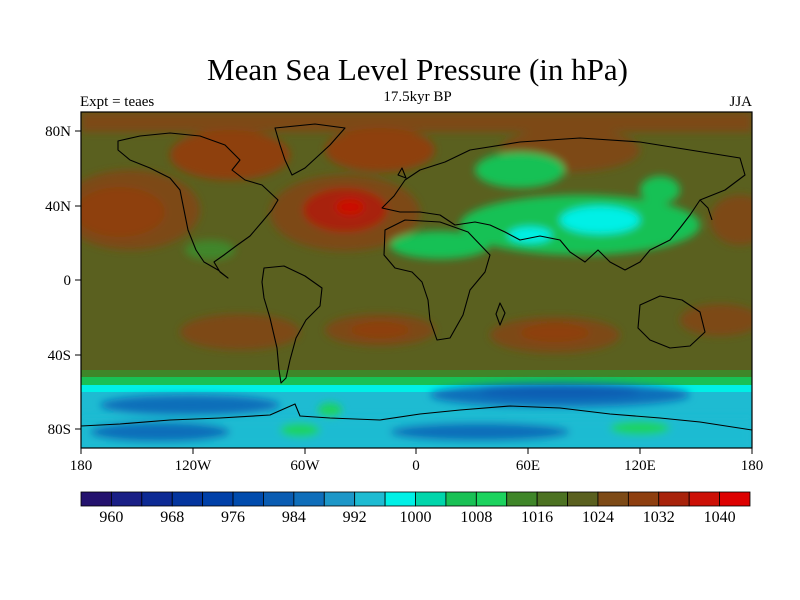  Describe the element at coordinates (660, 190) in the screenshot. I see `east-asia-low` at that location.